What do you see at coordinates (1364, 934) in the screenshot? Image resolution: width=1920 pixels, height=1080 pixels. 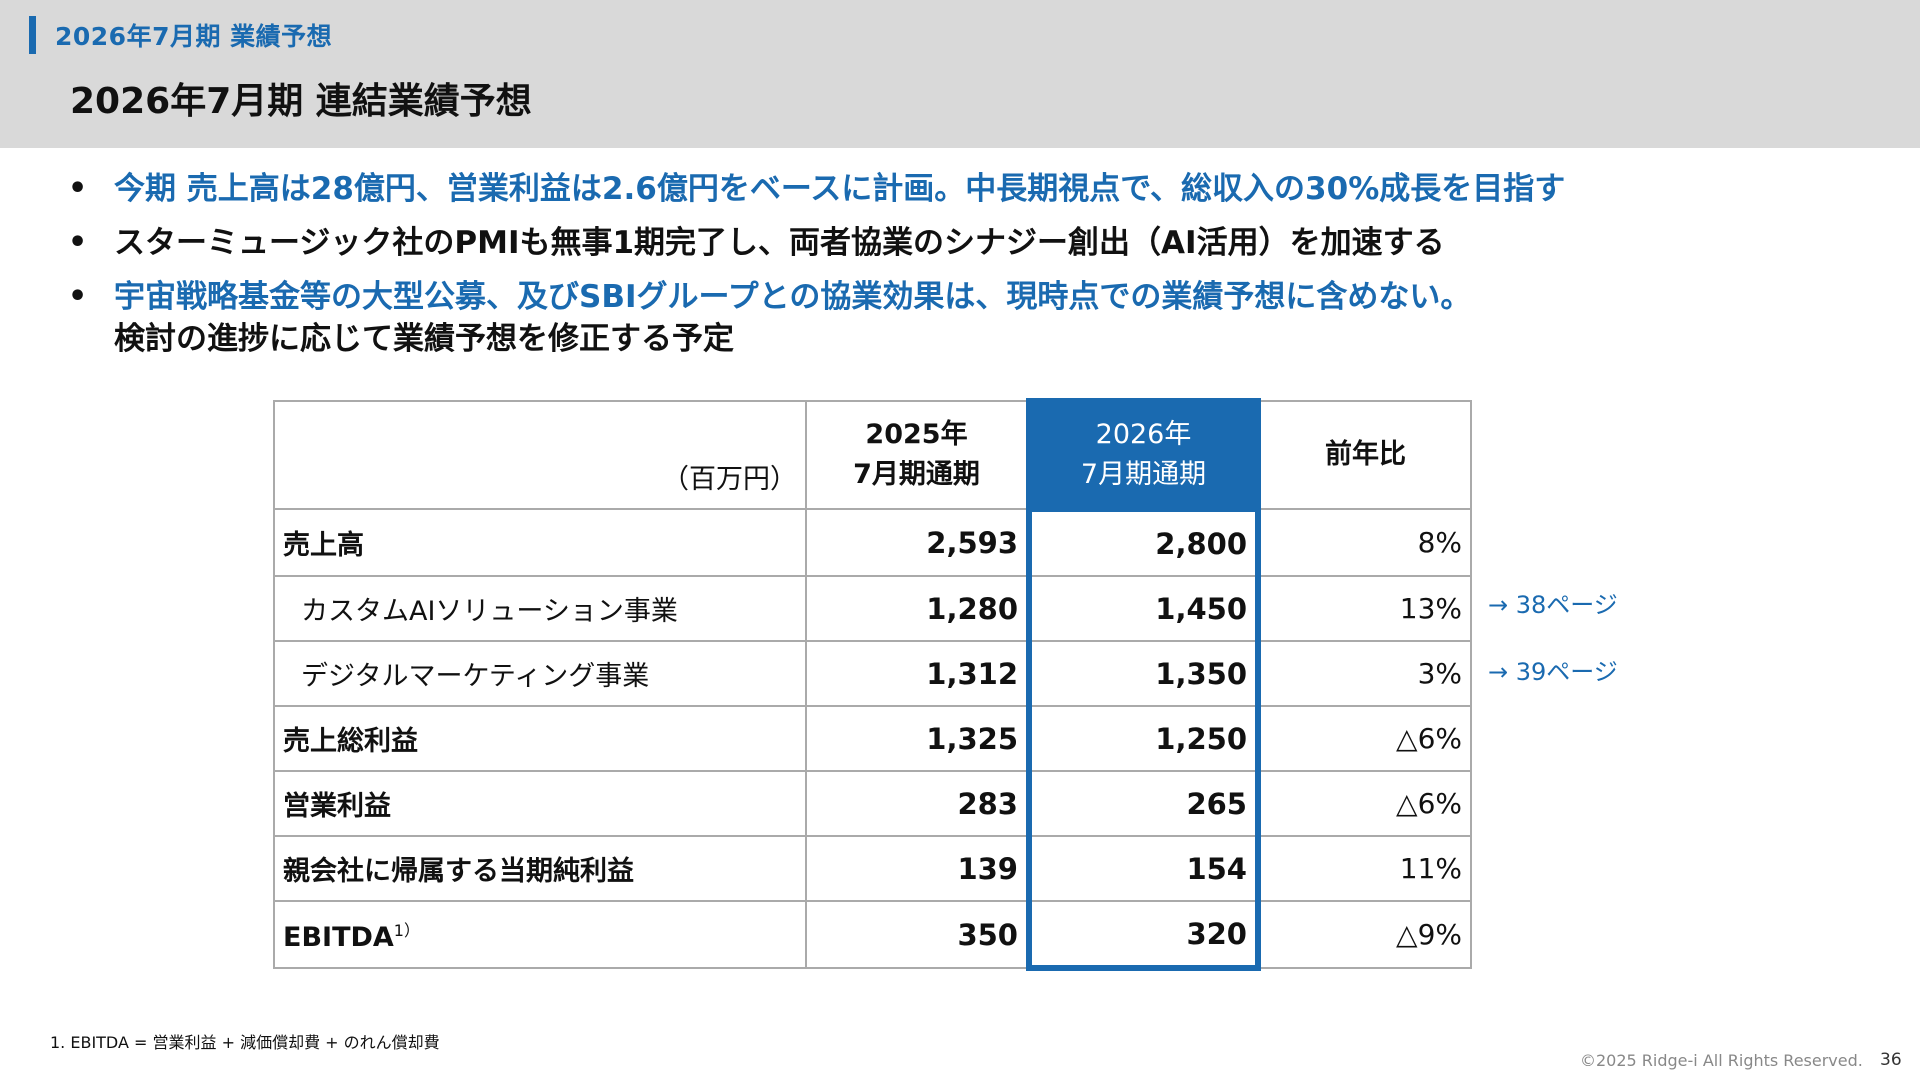 I see `cell-yoy: △9%` at bounding box center [1364, 934].